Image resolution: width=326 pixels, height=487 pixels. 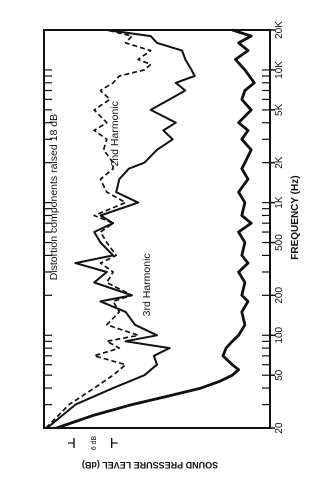 I want to click on annotation-3rd-harmonic: 3rd Harmonic, so click(x=147, y=284).